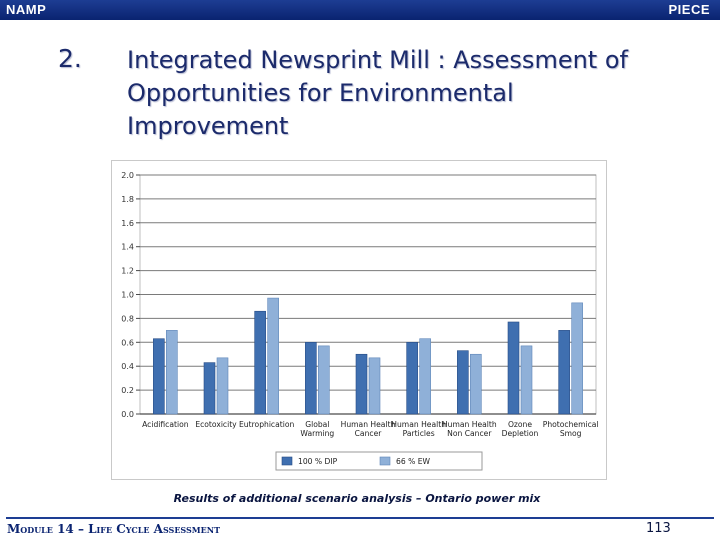 Image resolution: width=720 pixels, height=540 pixels. I want to click on y-tick-label: 1.6, so click(127, 223).